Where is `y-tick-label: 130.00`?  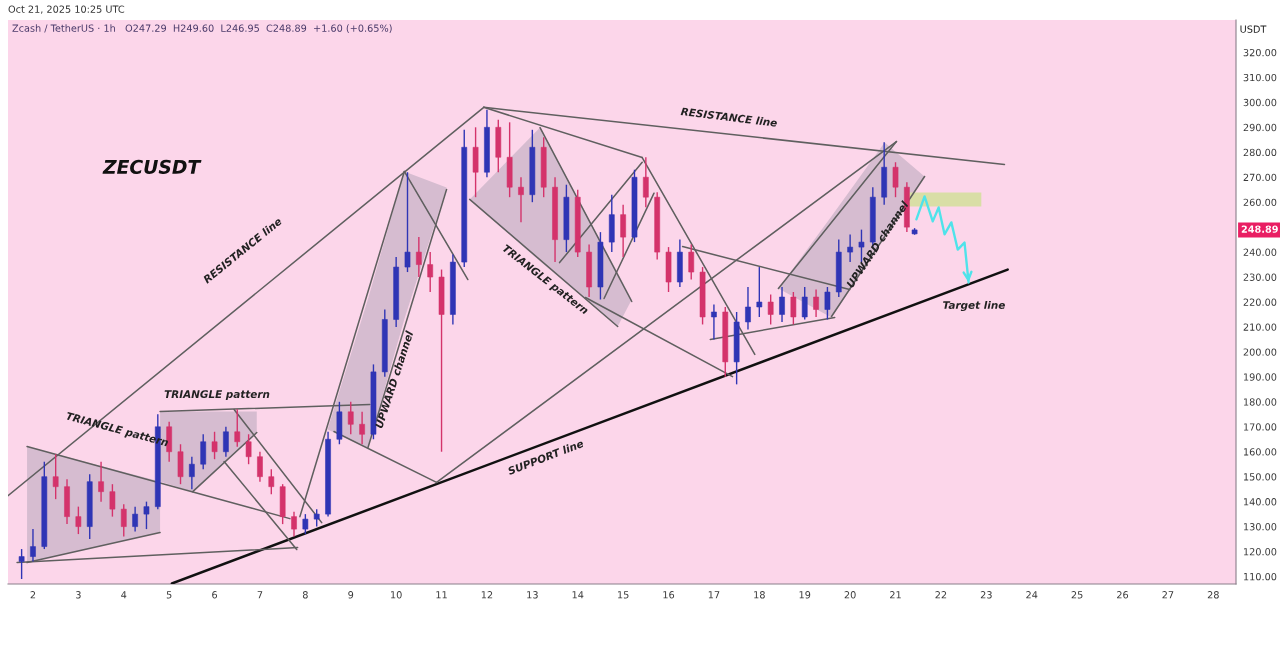 y-tick-label: 130.00 is located at coordinates (1260, 527).